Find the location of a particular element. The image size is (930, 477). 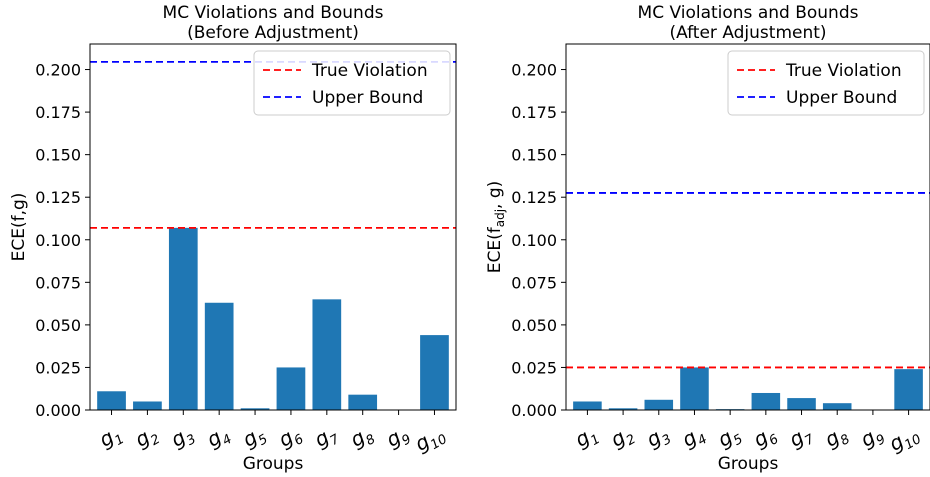

chart-title-line2: (Before Adjustment) is located at coordinates (273, 33).